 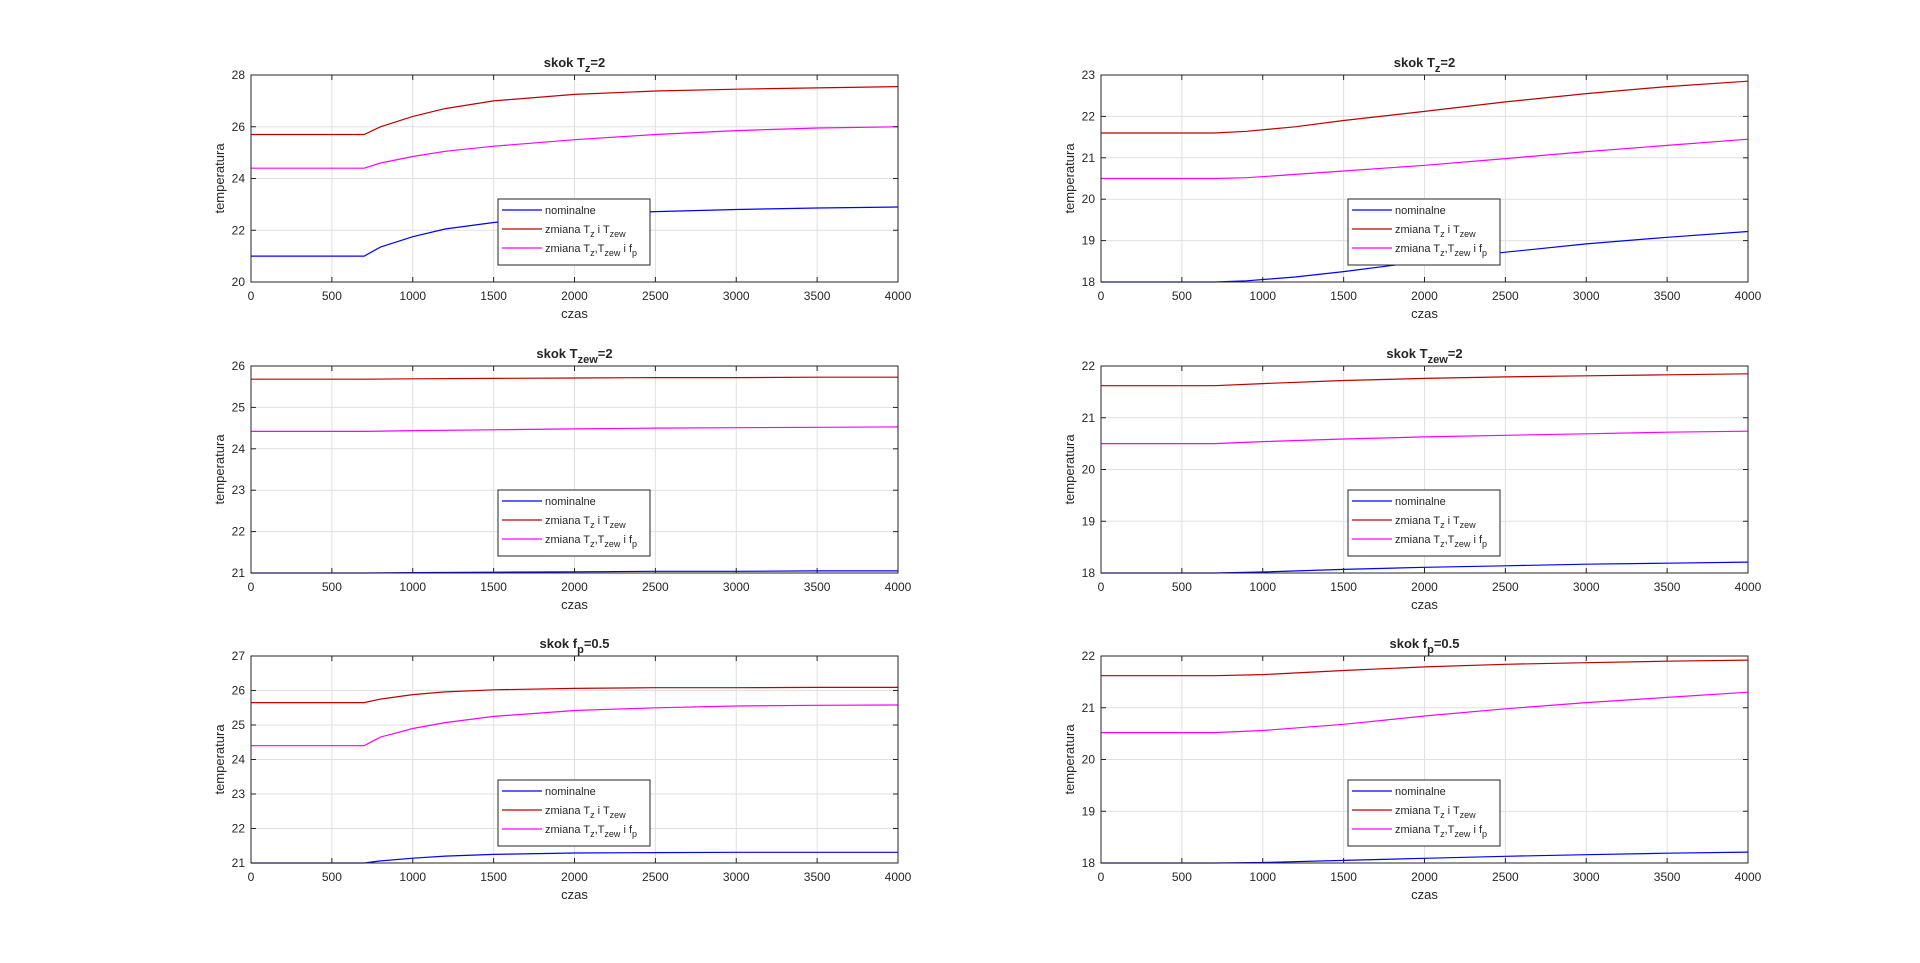 I want to click on chart-title: skok Tz=2, so click(x=1425, y=65).